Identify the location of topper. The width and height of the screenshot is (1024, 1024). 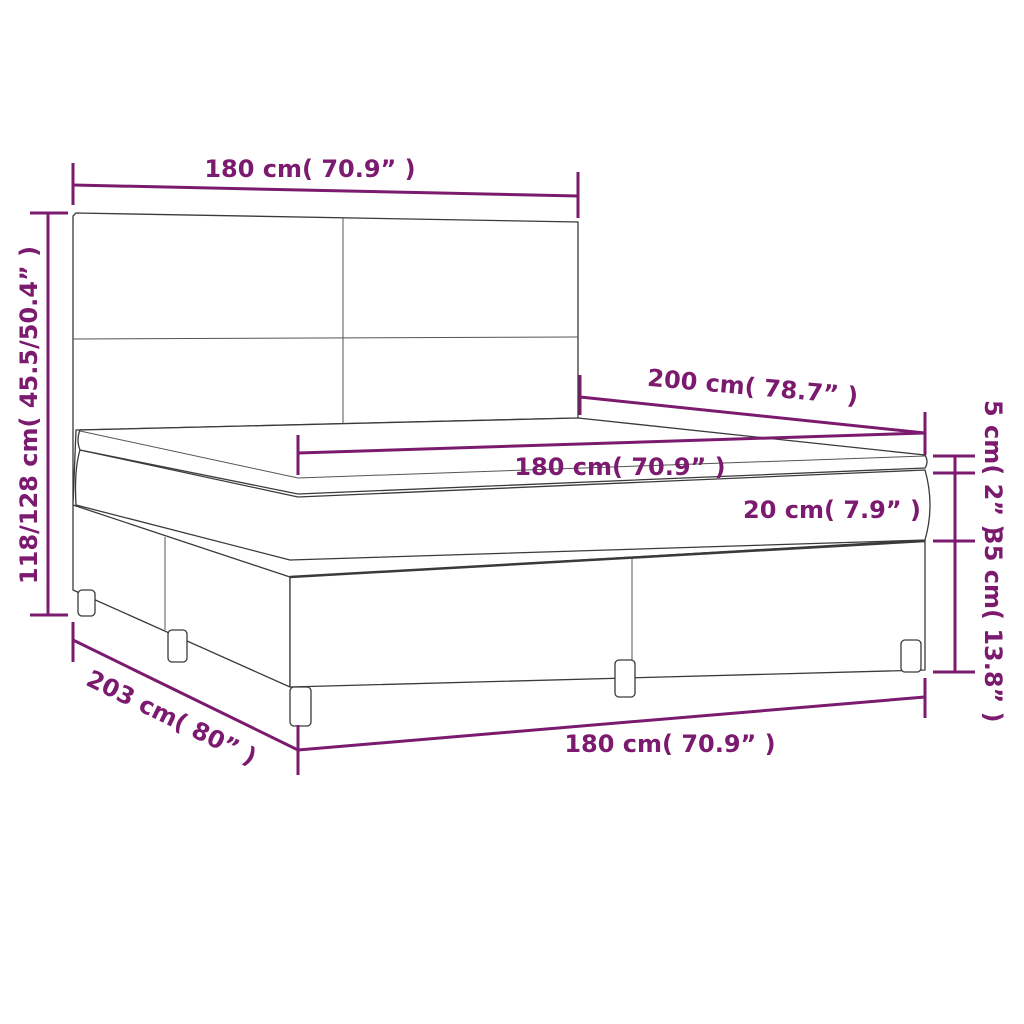
(502, 456).